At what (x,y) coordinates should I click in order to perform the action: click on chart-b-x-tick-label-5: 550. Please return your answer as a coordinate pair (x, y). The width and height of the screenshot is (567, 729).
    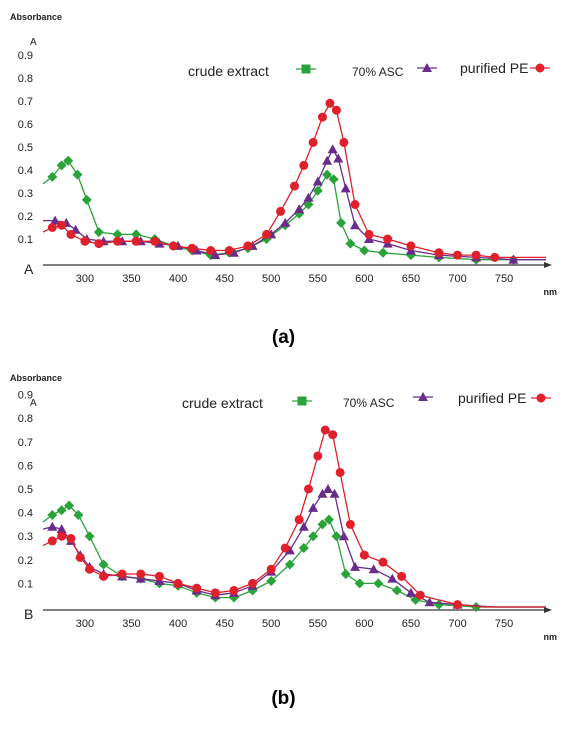
    Looking at the image, I should click on (318, 624).